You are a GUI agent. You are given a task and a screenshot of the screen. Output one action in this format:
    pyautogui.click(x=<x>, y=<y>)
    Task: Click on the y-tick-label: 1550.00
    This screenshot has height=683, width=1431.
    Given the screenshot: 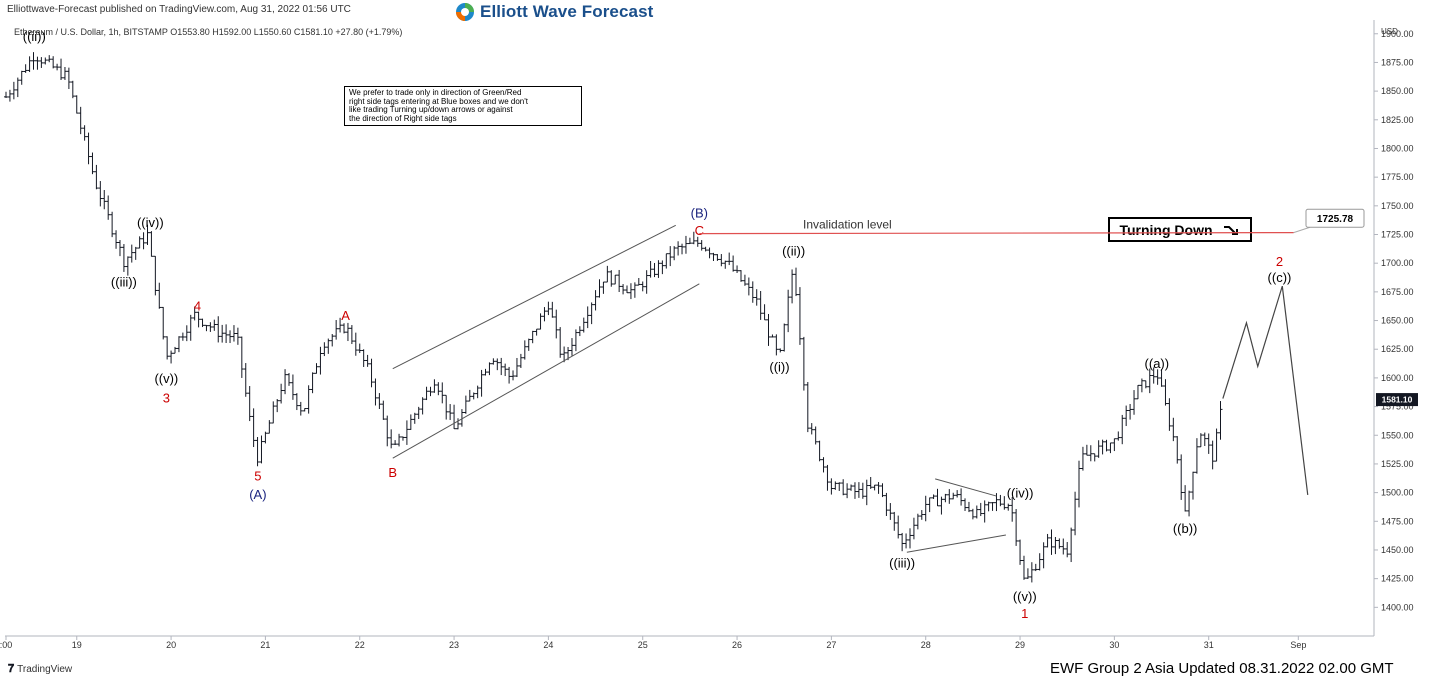 What is the action you would take?
    pyautogui.click(x=1397, y=435)
    